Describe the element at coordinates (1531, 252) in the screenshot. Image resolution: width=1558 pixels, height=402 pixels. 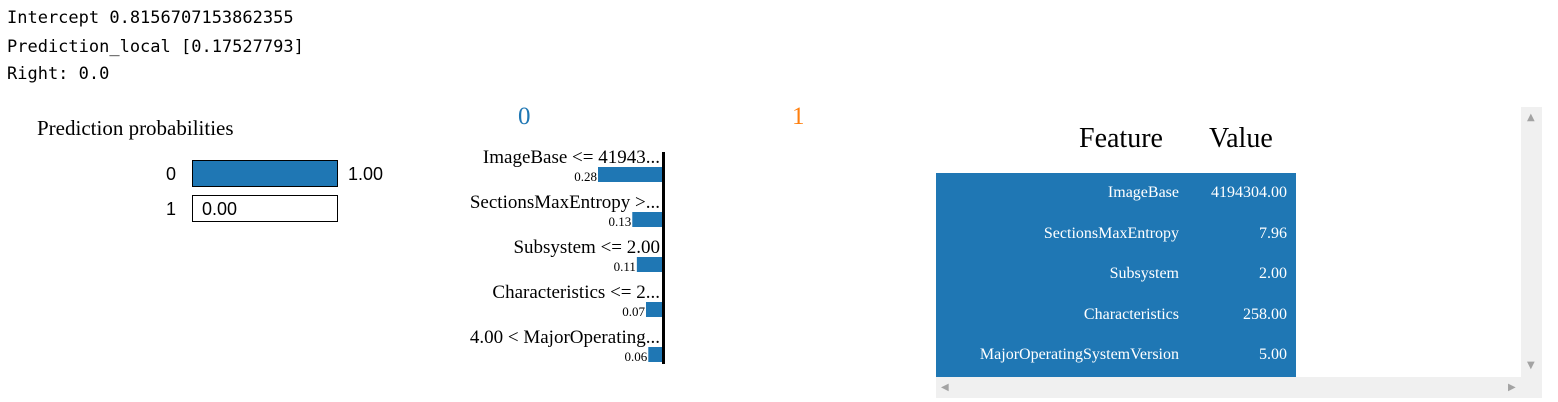
I see `vertical-scrollbar: ▲ ▼` at that location.